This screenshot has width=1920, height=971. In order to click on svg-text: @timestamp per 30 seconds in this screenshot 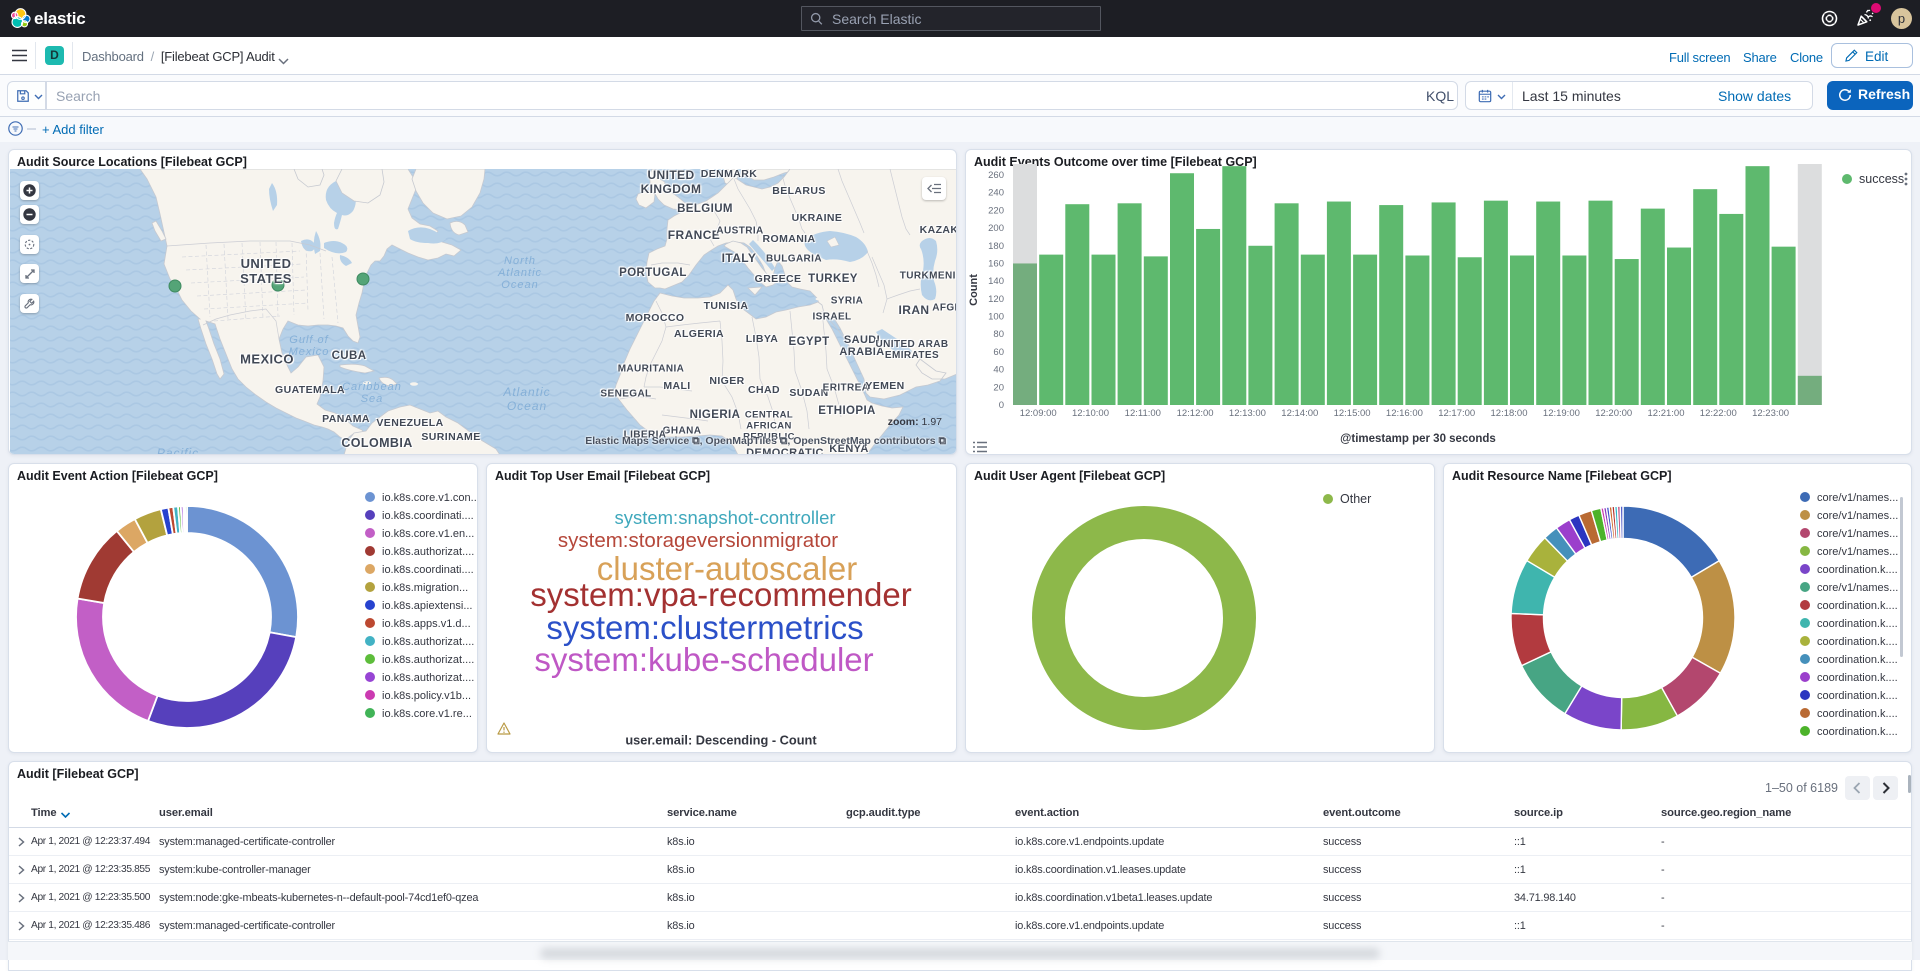, I will do `click(1418, 439)`.